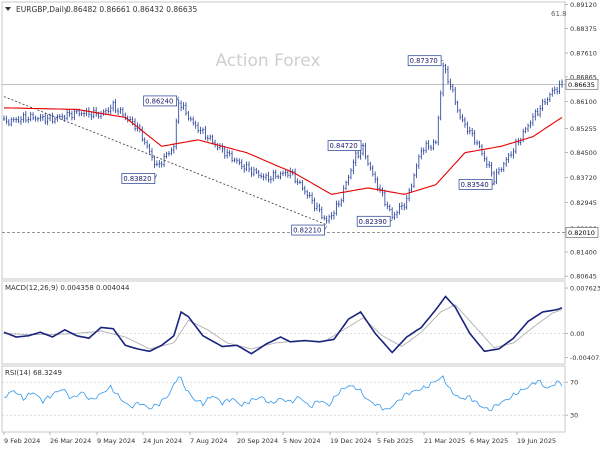 The image size is (600, 454). What do you see at coordinates (583, 129) in the screenshot?
I see `price-y-tick-label: 0.85255` at bounding box center [583, 129].